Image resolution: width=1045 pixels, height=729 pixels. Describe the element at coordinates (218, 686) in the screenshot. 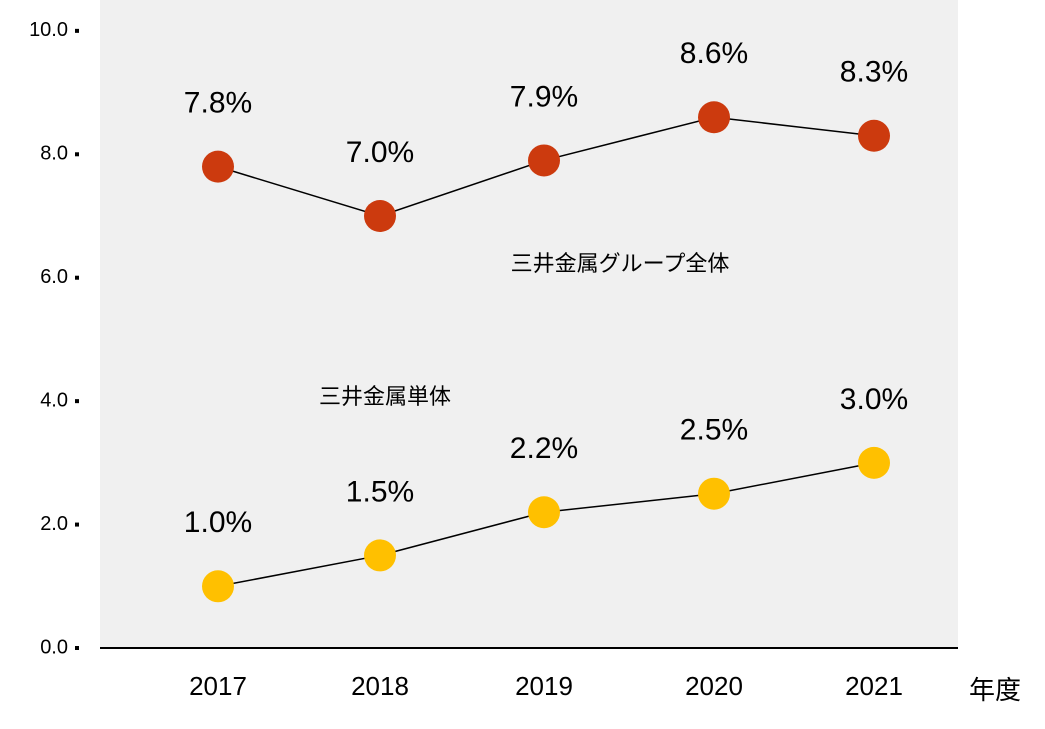

I see `x-tick-label: 2017` at that location.